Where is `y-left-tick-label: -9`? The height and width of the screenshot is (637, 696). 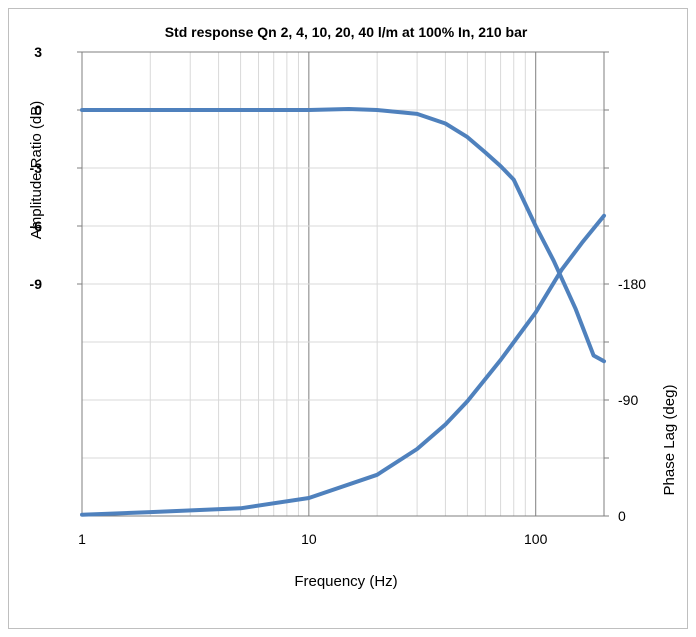 y-left-tick-label: -9 is located at coordinates (36, 284).